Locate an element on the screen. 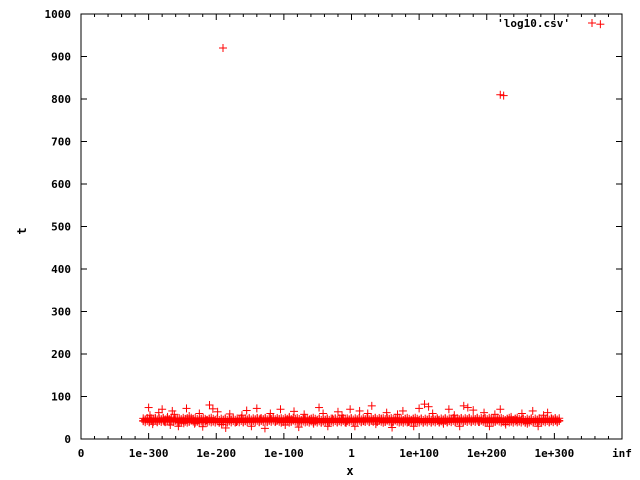  x-tick-label: 1e+300 is located at coordinates (555, 453).